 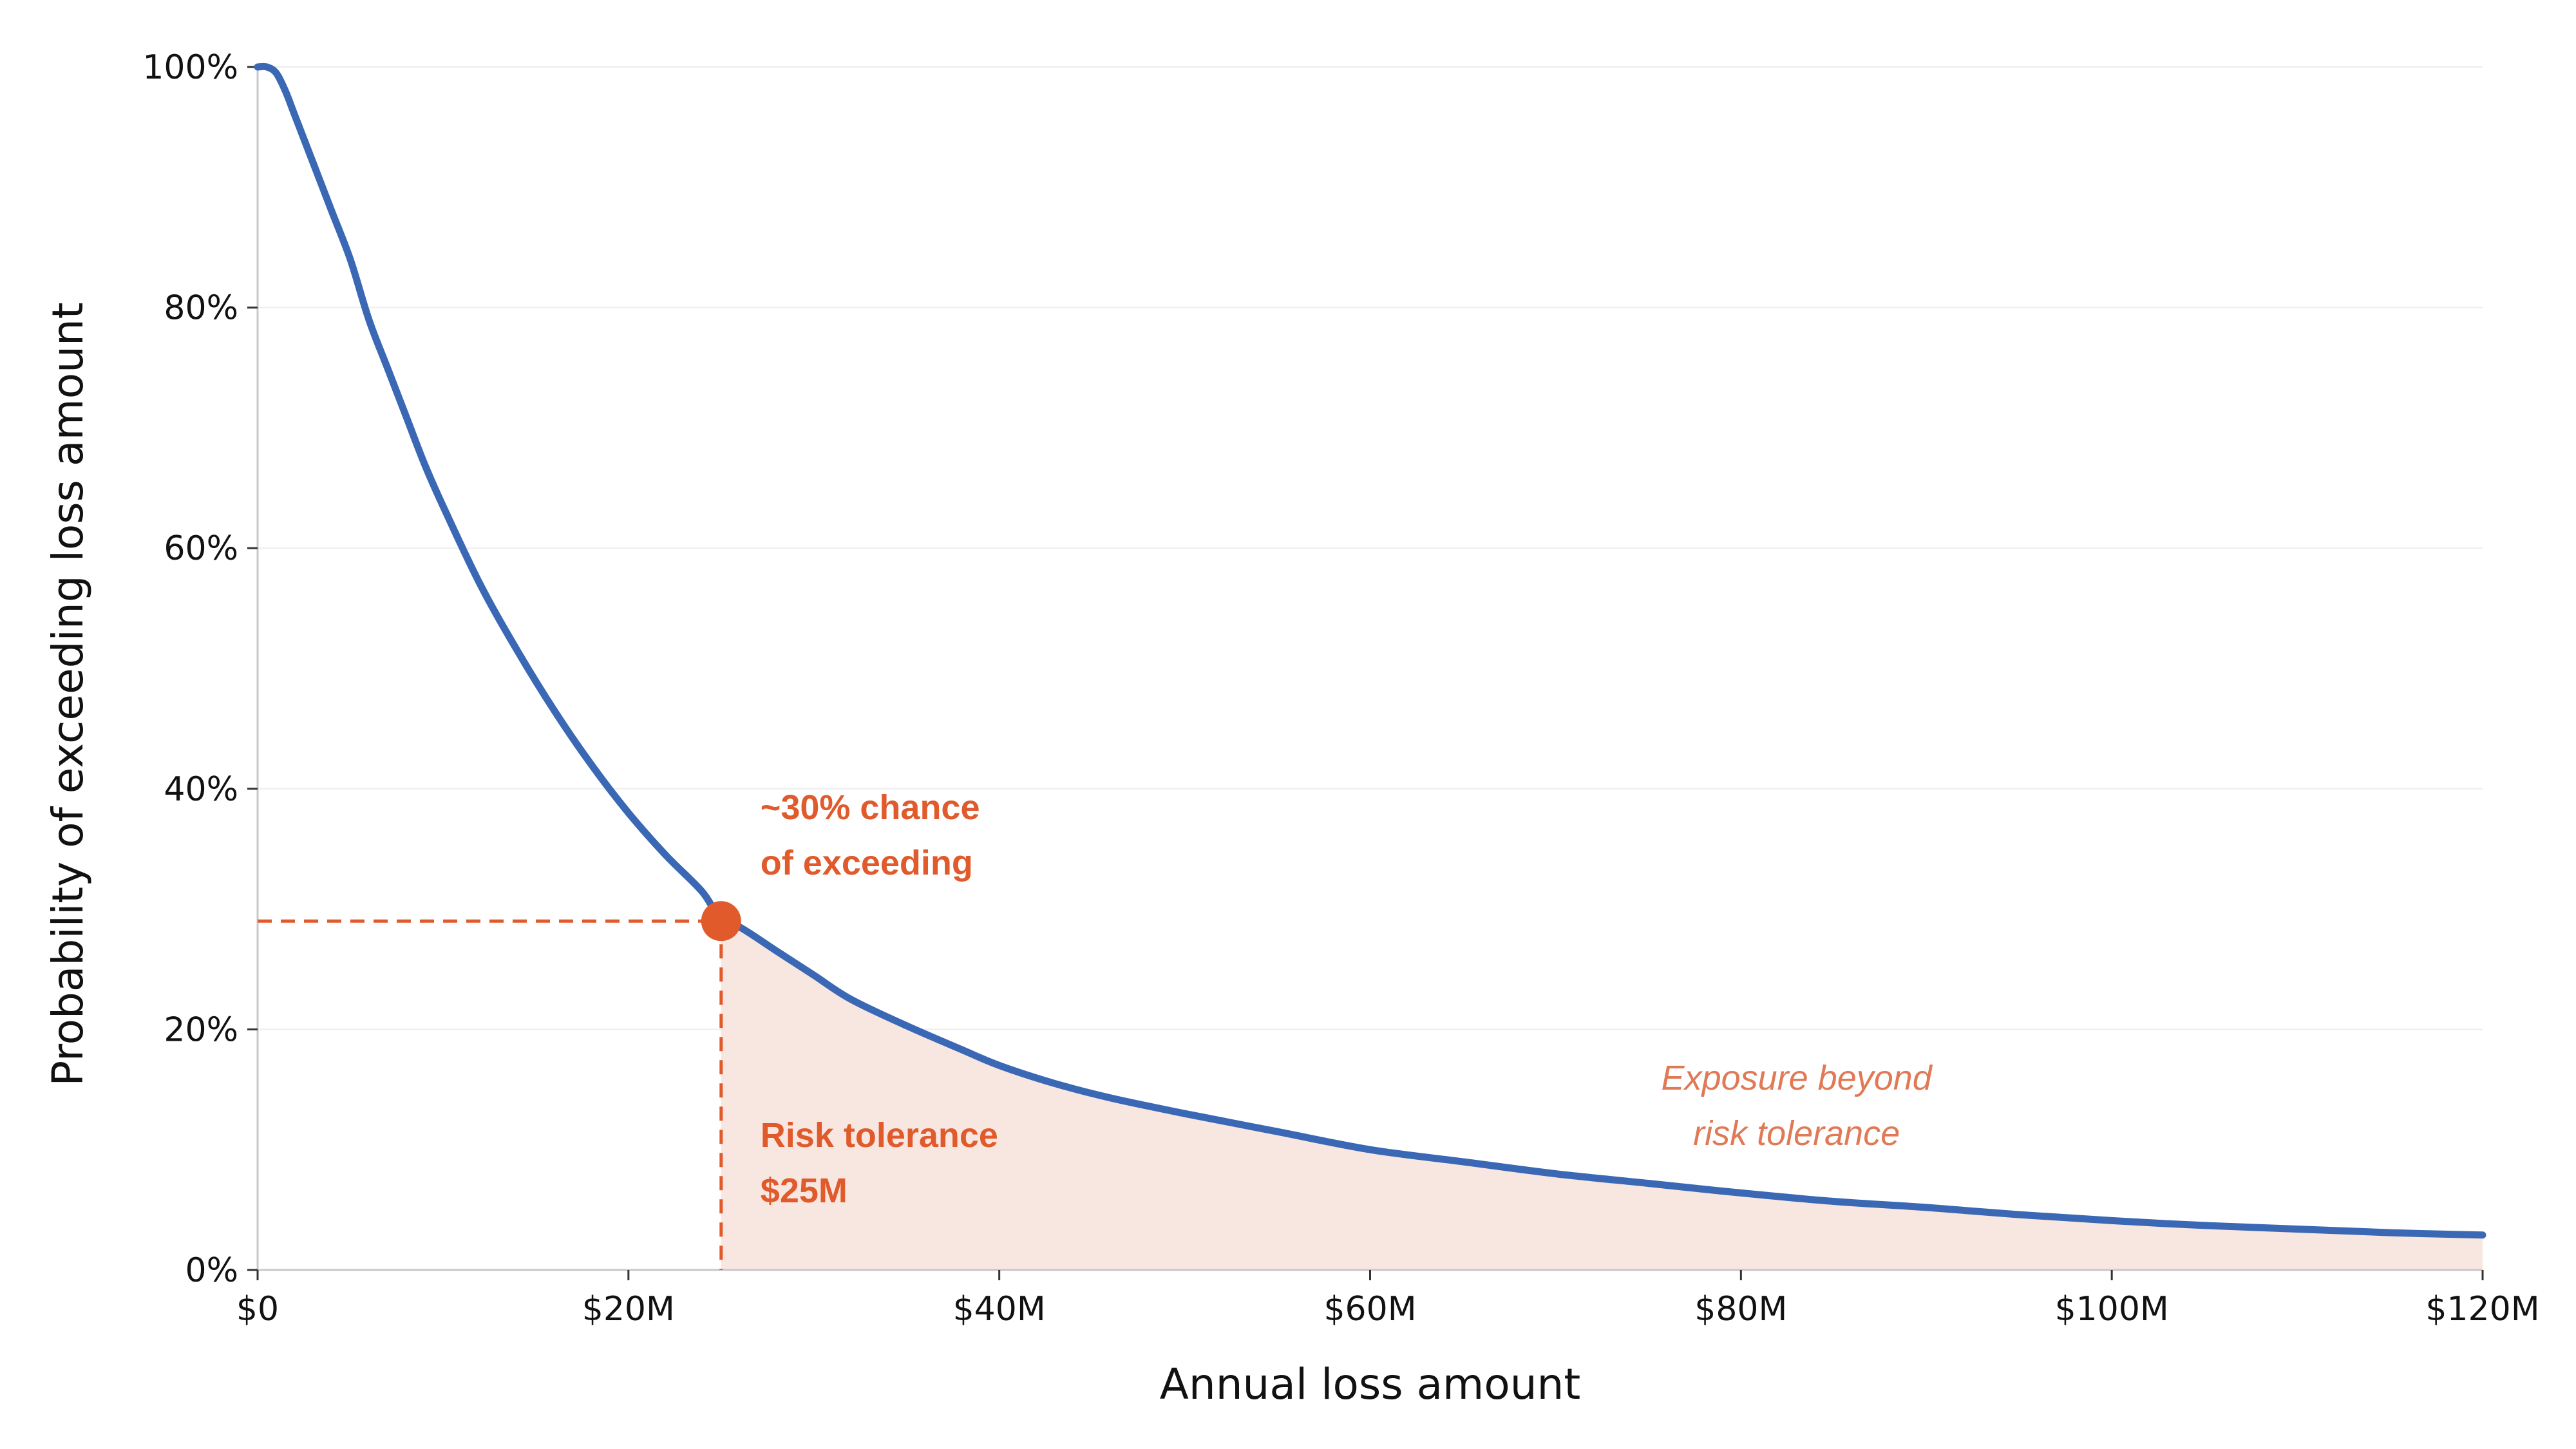 I want to click on x-axis-title: Annual loss amount, so click(x=1370, y=1384).